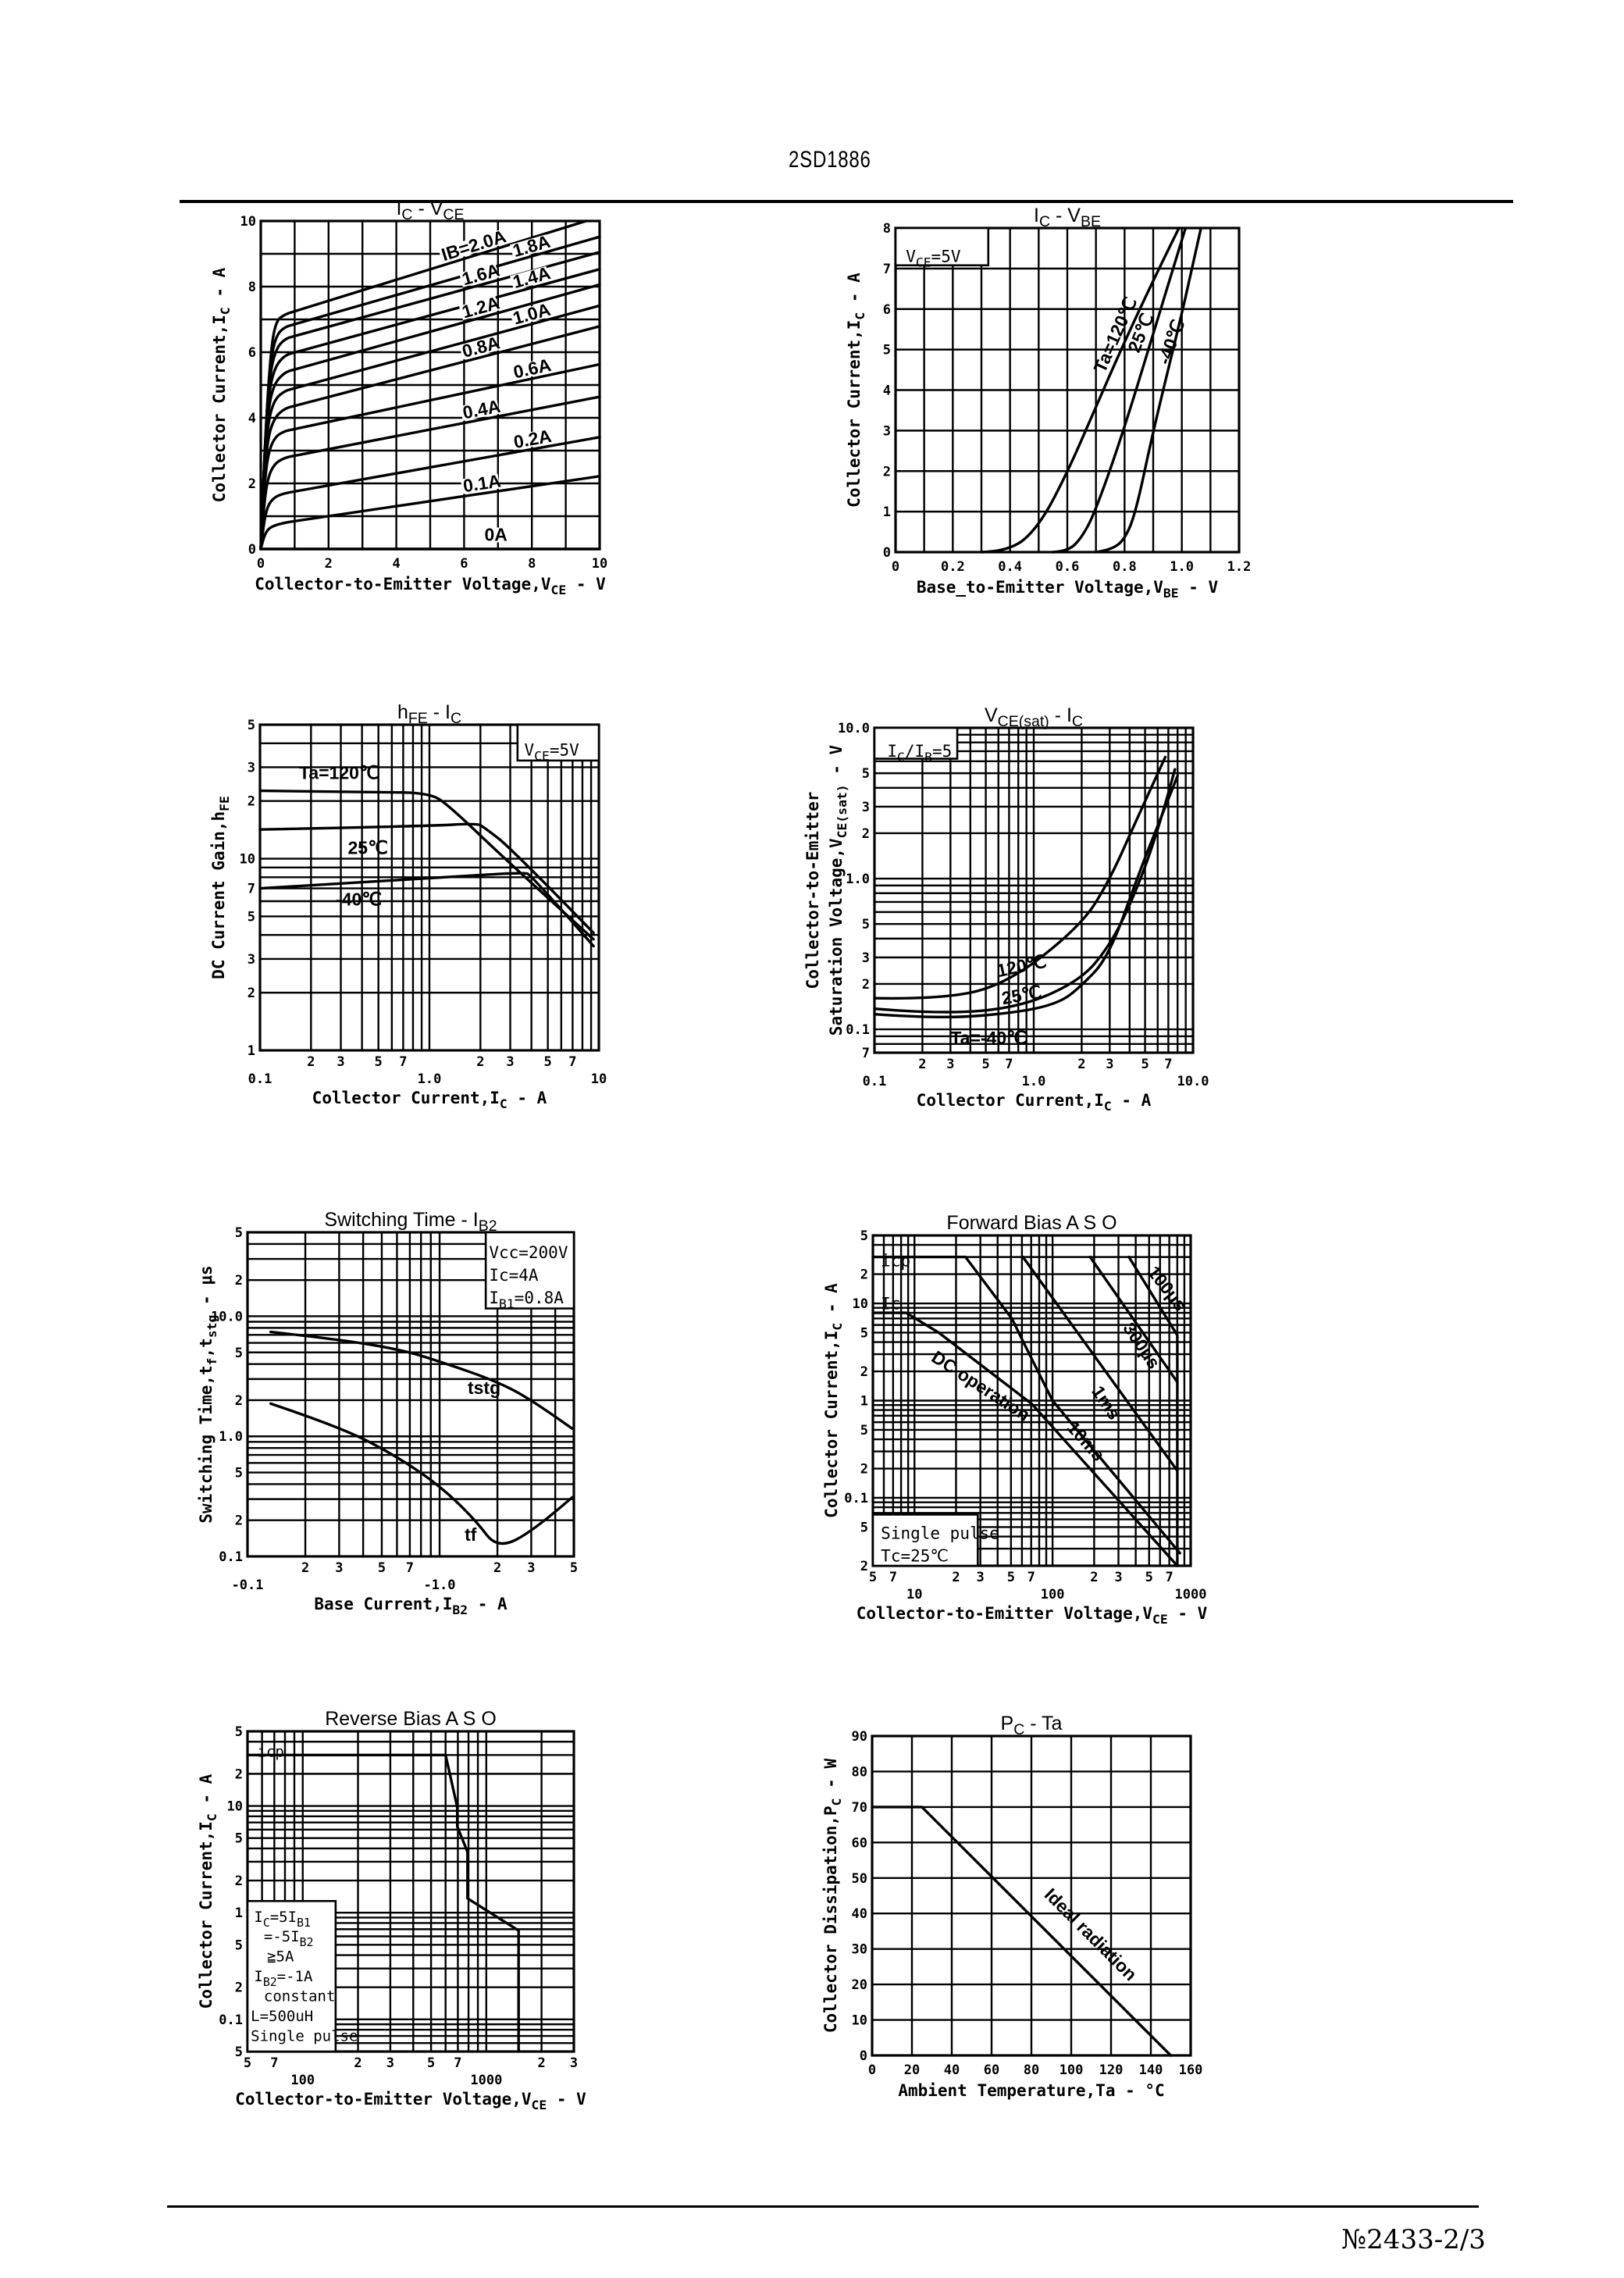 This screenshot has height=2278, width=1624. What do you see at coordinates (860, 316) in the screenshot?
I see `y-axis-label-subscript: C` at bounding box center [860, 316].